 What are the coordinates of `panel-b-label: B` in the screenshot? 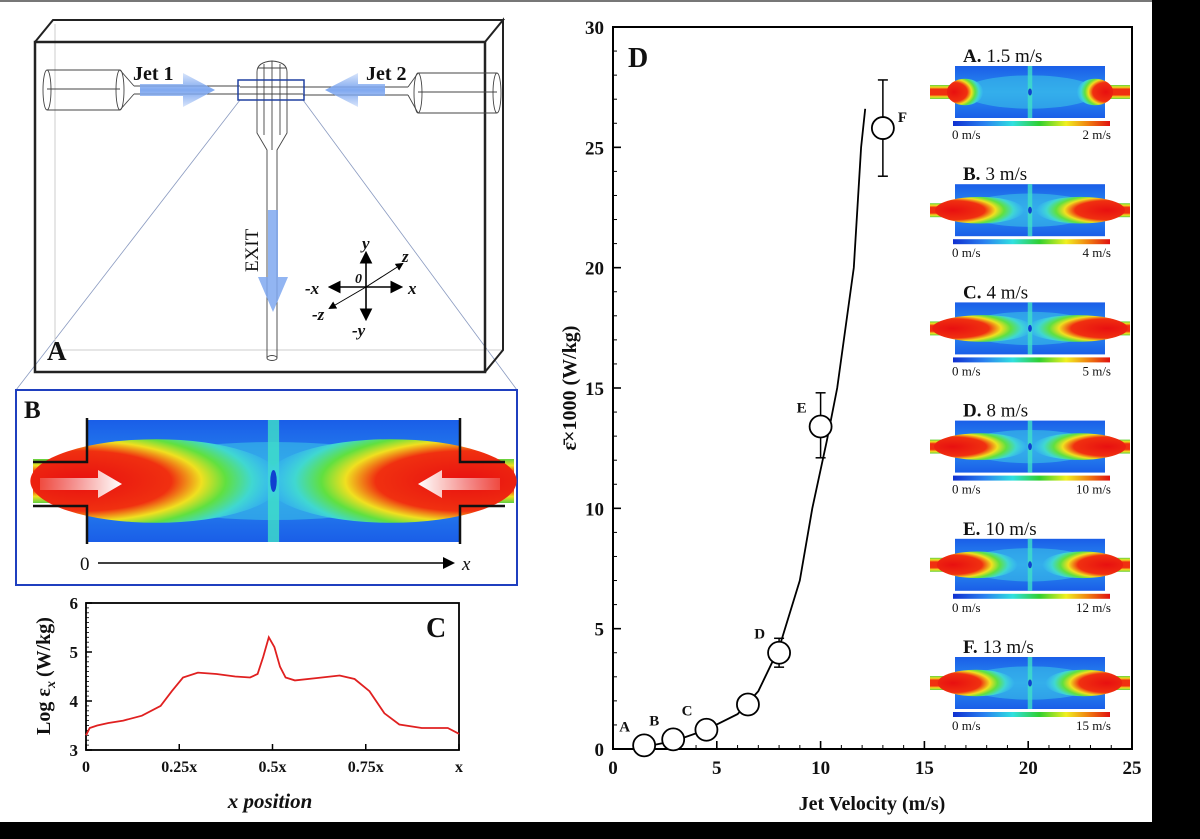 It's located at (32, 410).